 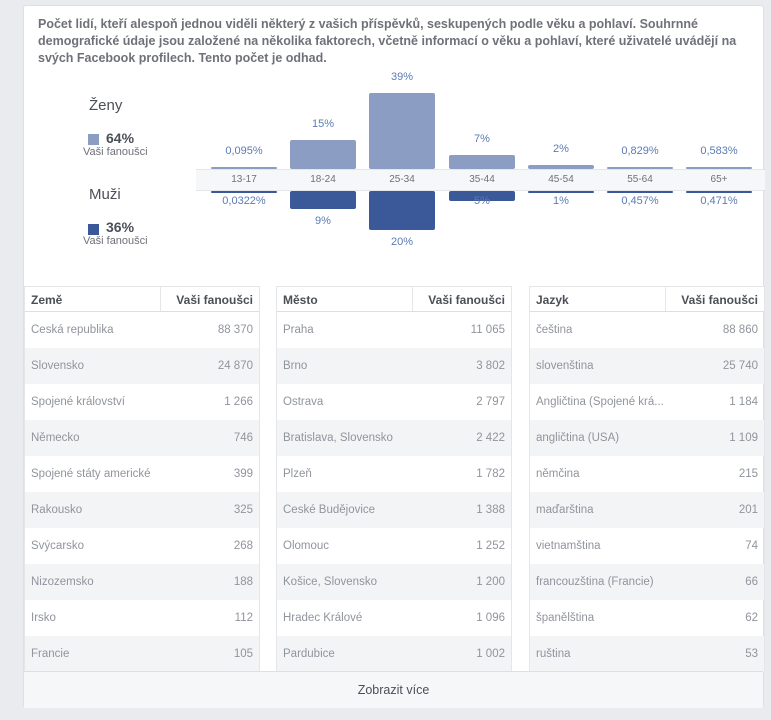 I want to click on row-name: Německo, so click(x=55, y=438).